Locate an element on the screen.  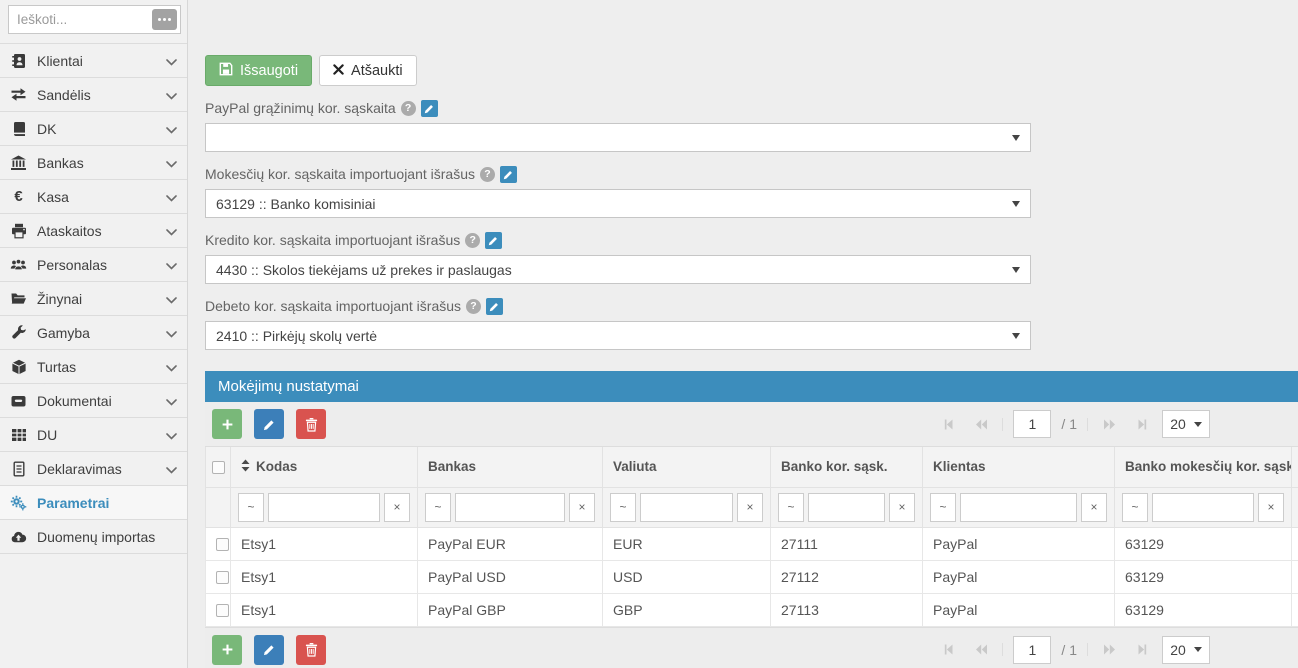
sidebar-item-parametrai: Parametrai is located at coordinates (93, 503).